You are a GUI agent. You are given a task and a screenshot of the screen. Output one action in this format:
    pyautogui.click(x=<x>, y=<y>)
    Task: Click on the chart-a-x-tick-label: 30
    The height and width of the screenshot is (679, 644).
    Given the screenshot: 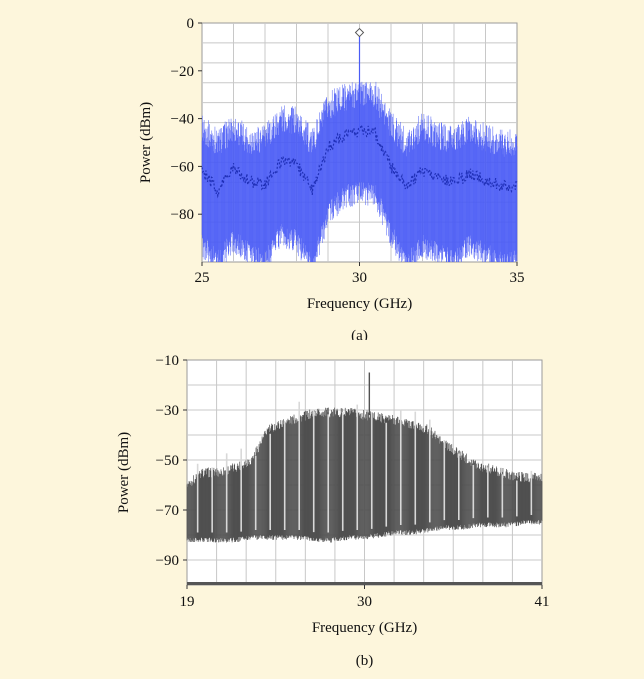 What is the action you would take?
    pyautogui.click(x=359, y=278)
    